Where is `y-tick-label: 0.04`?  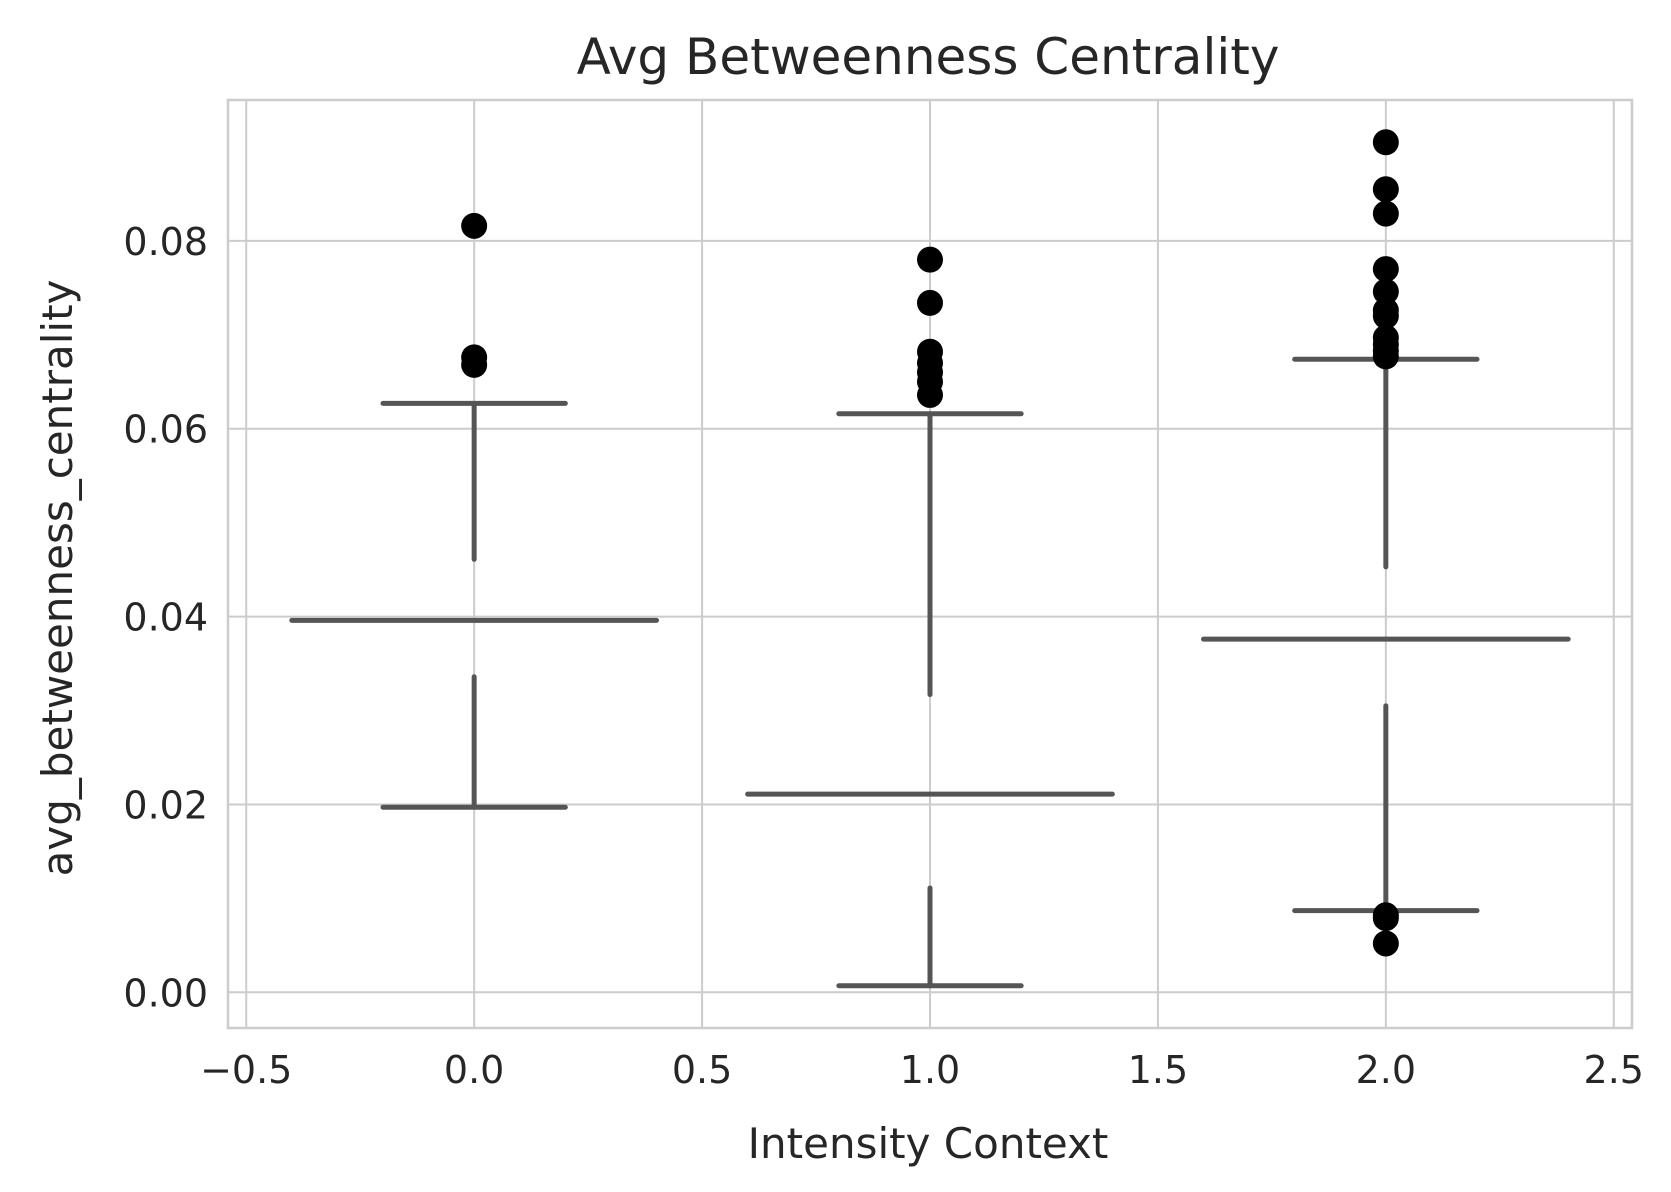
y-tick-label: 0.04 is located at coordinates (165, 618).